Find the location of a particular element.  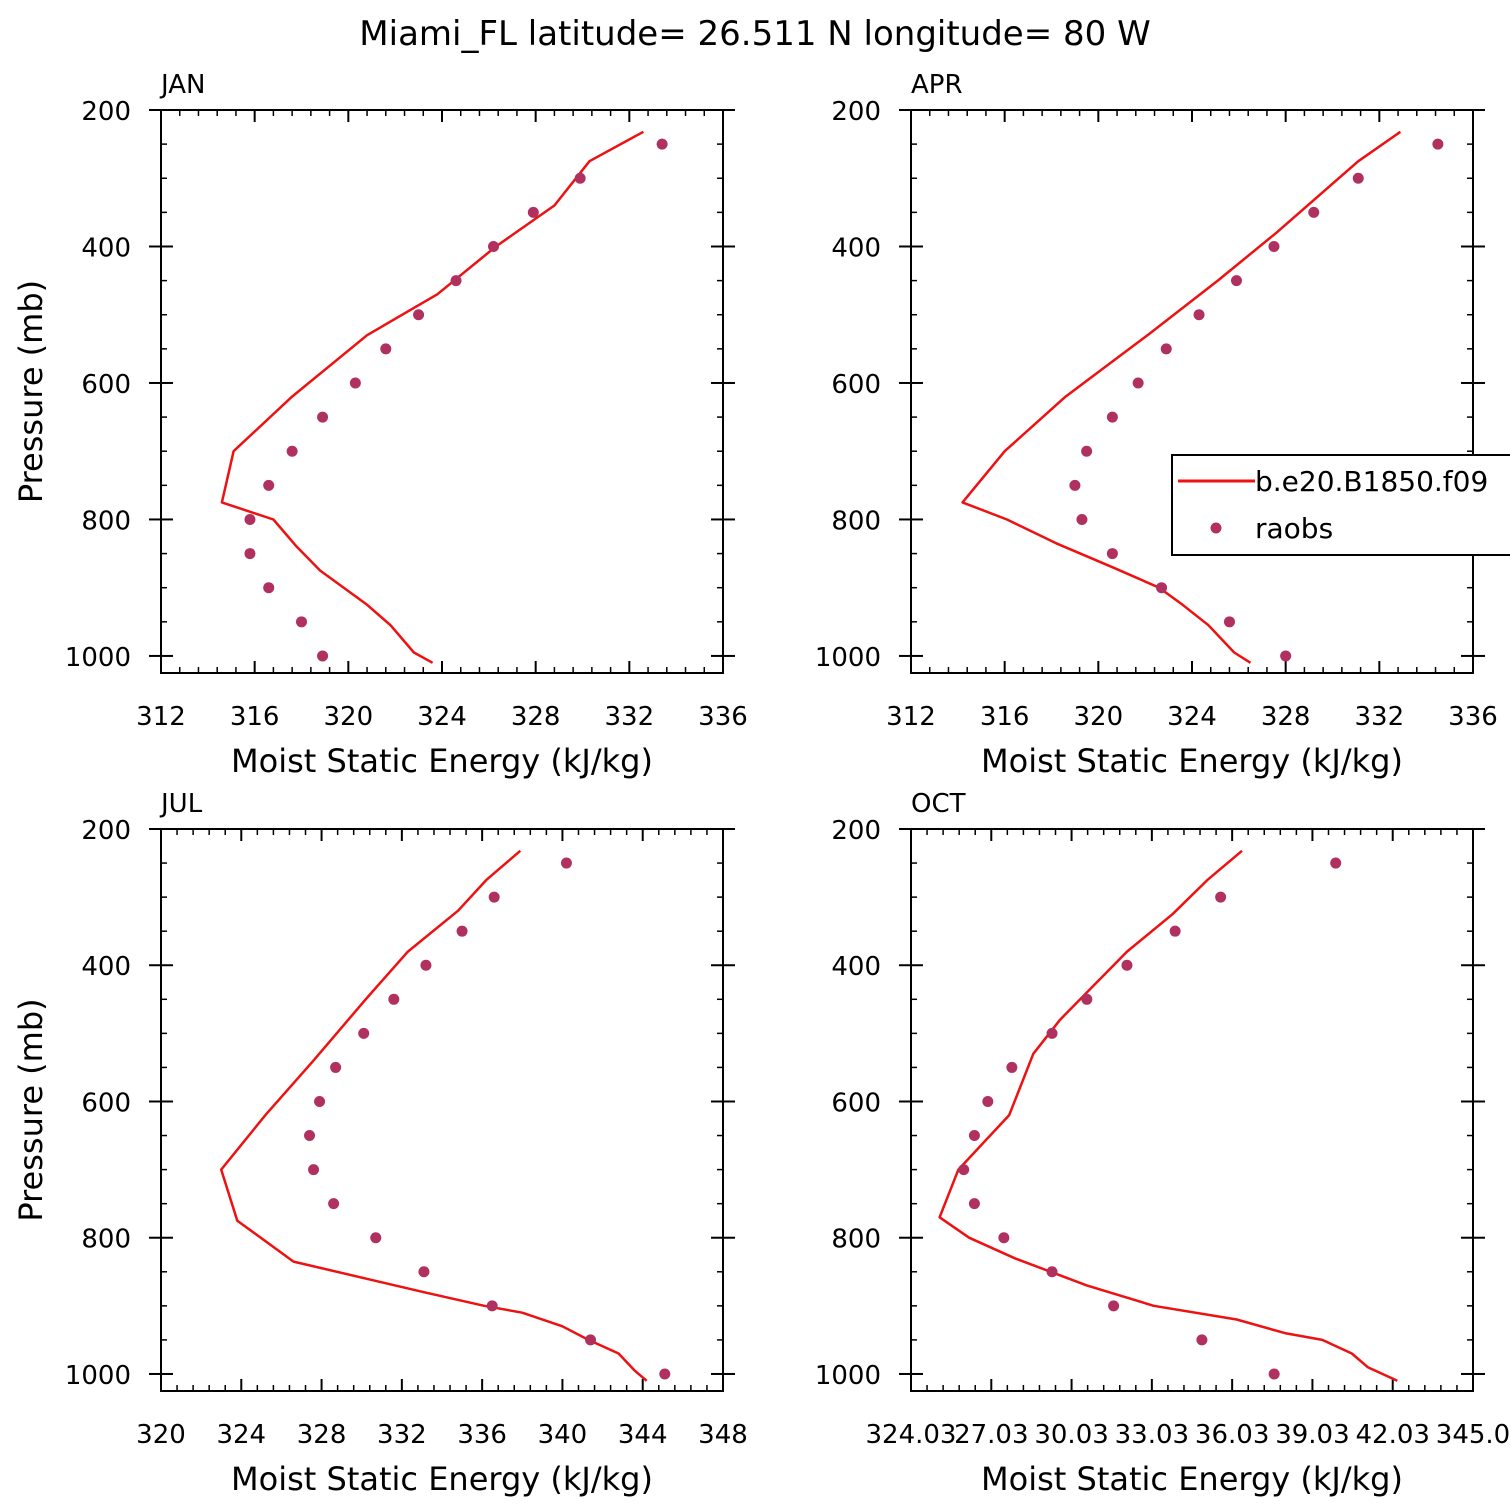

panel-label: JUL is located at coordinates (181, 804).